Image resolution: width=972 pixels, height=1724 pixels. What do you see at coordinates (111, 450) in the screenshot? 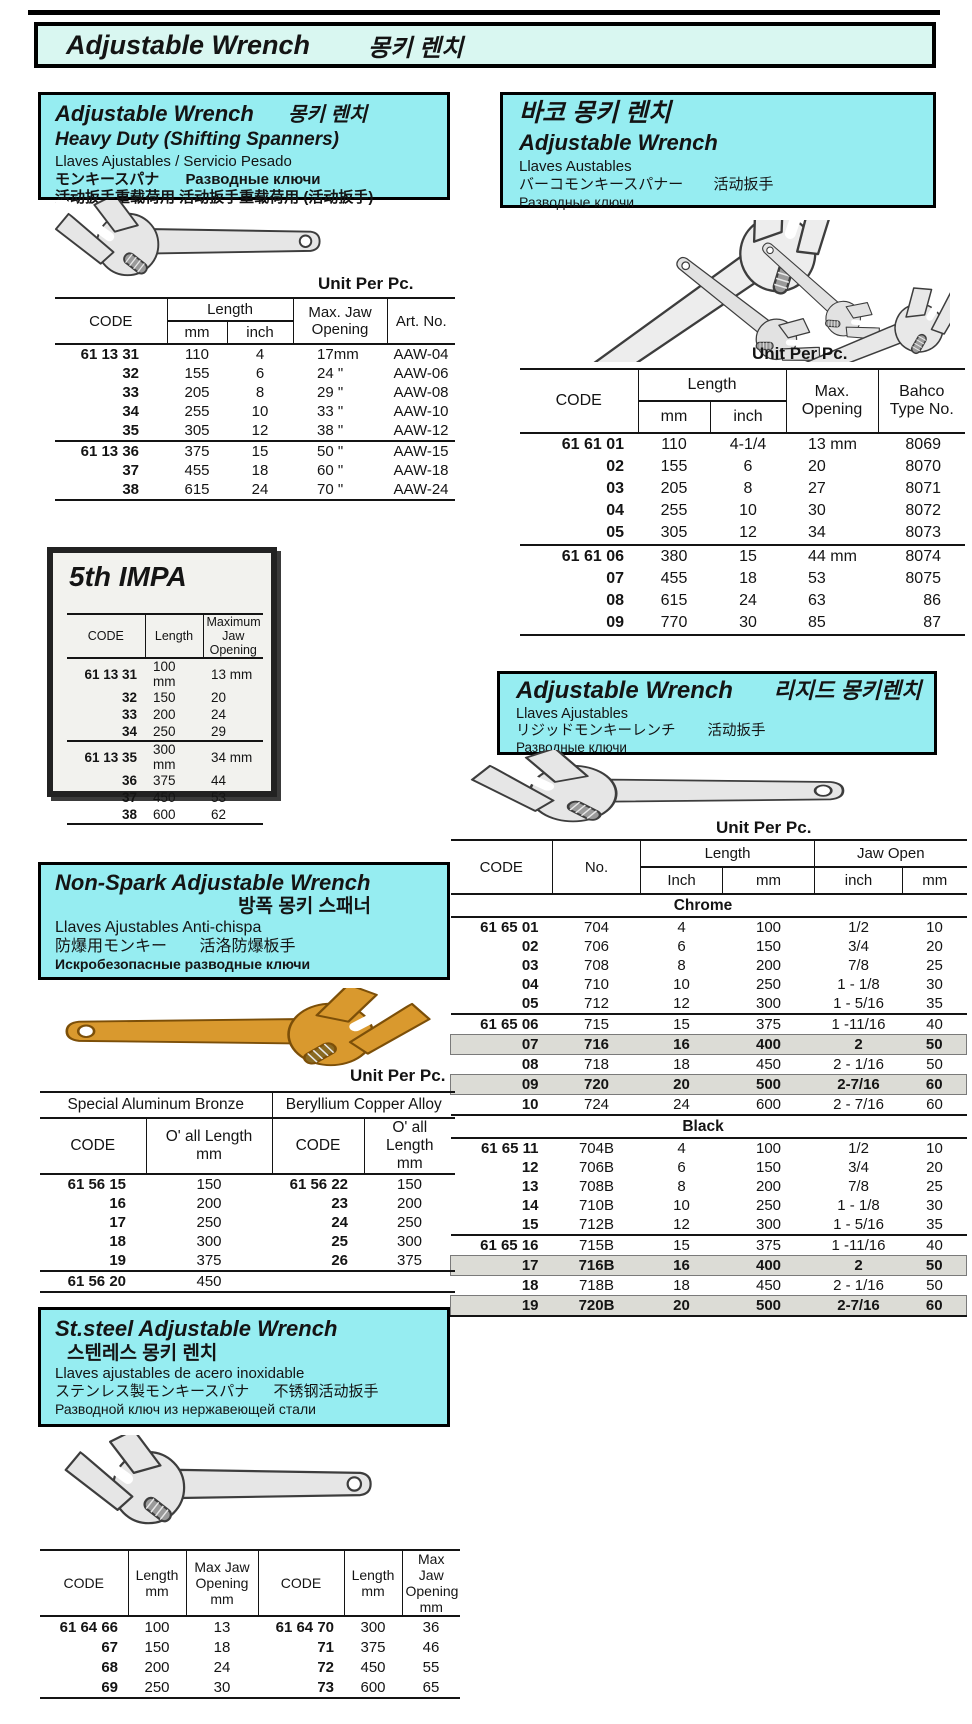
I see `table-cell: 61 13 36` at bounding box center [111, 450].